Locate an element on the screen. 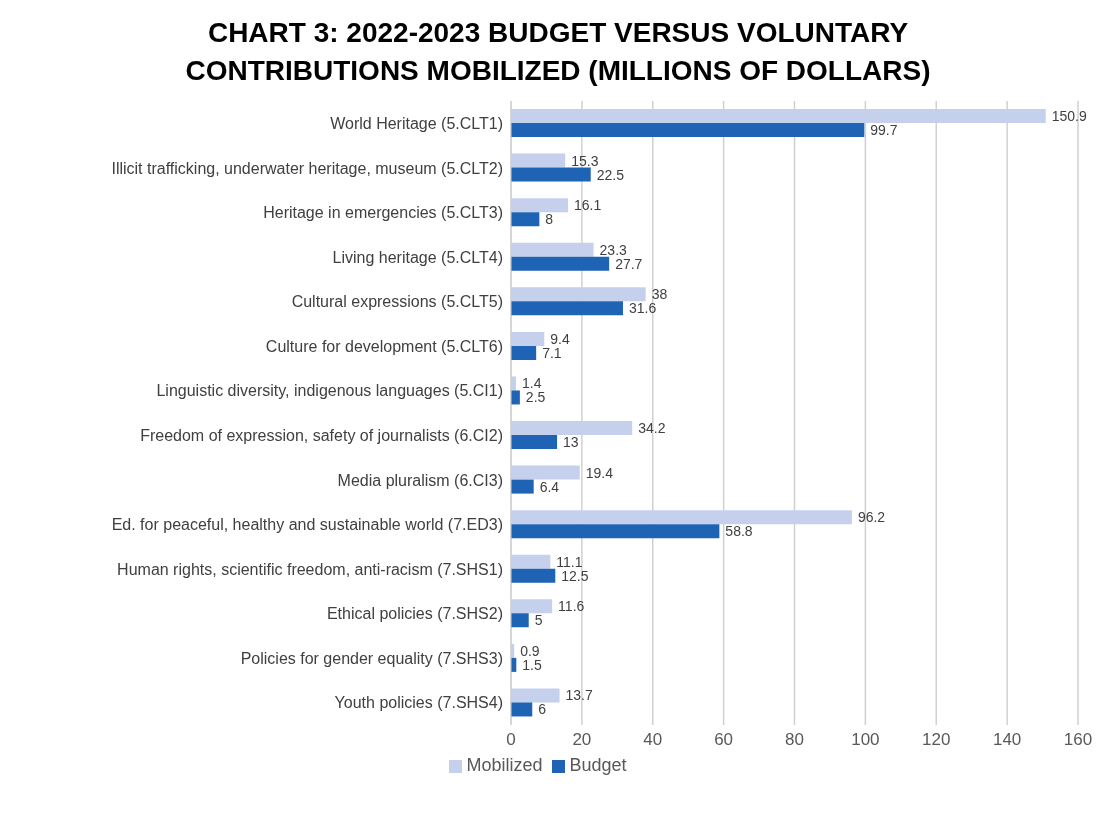 This screenshot has height=830, width=1115. data-label: 13 is located at coordinates (571, 441).